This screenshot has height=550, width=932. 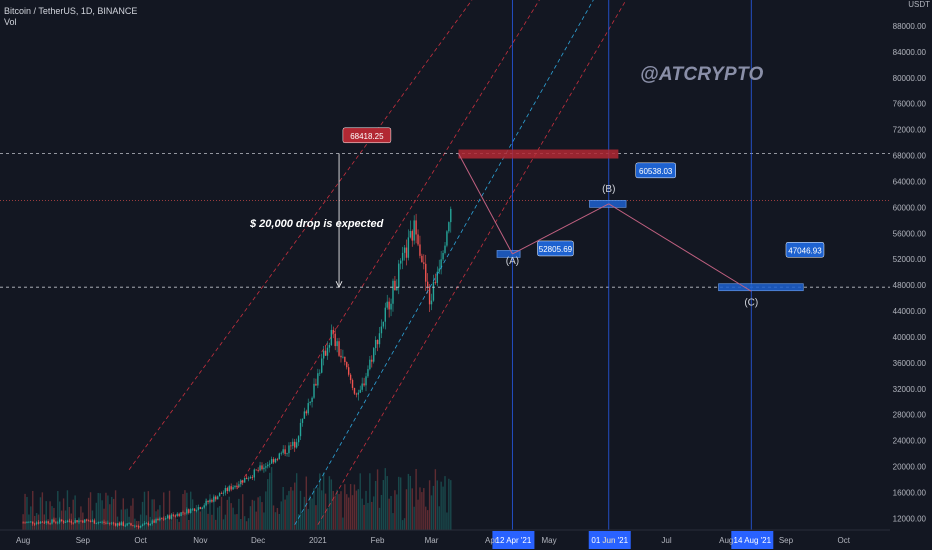 I want to click on price-tick-label: 16000.00, so click(x=910, y=492).